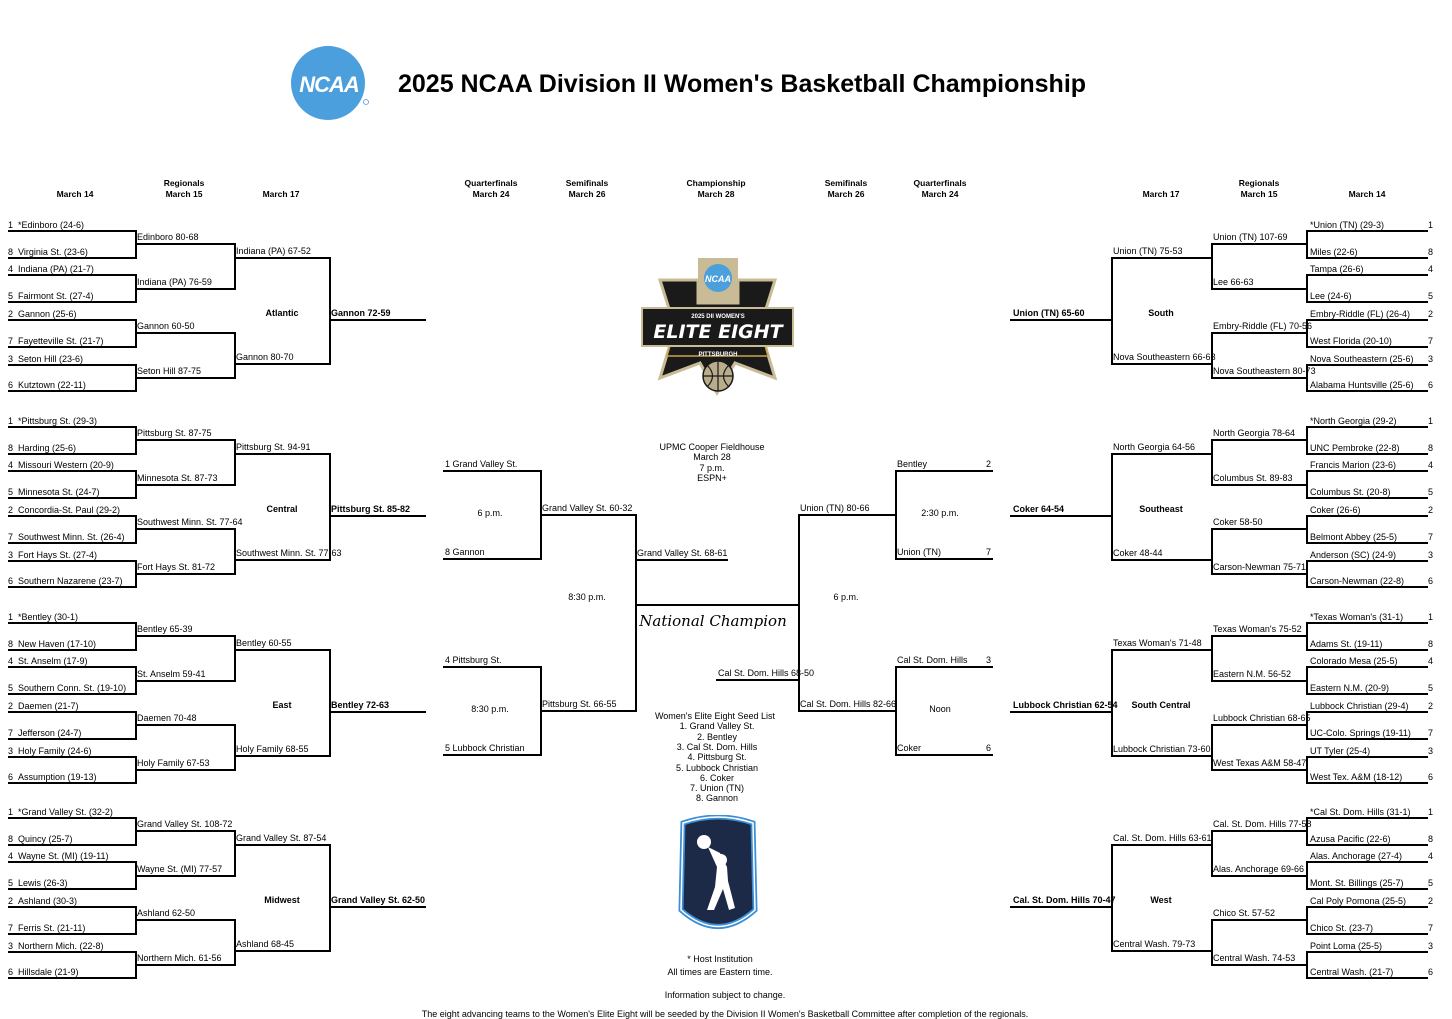 This screenshot has width=1452, height=1019. What do you see at coordinates (72, 688) in the screenshot?
I see `team-name: Southern Conn. St. (19-10)` at bounding box center [72, 688].